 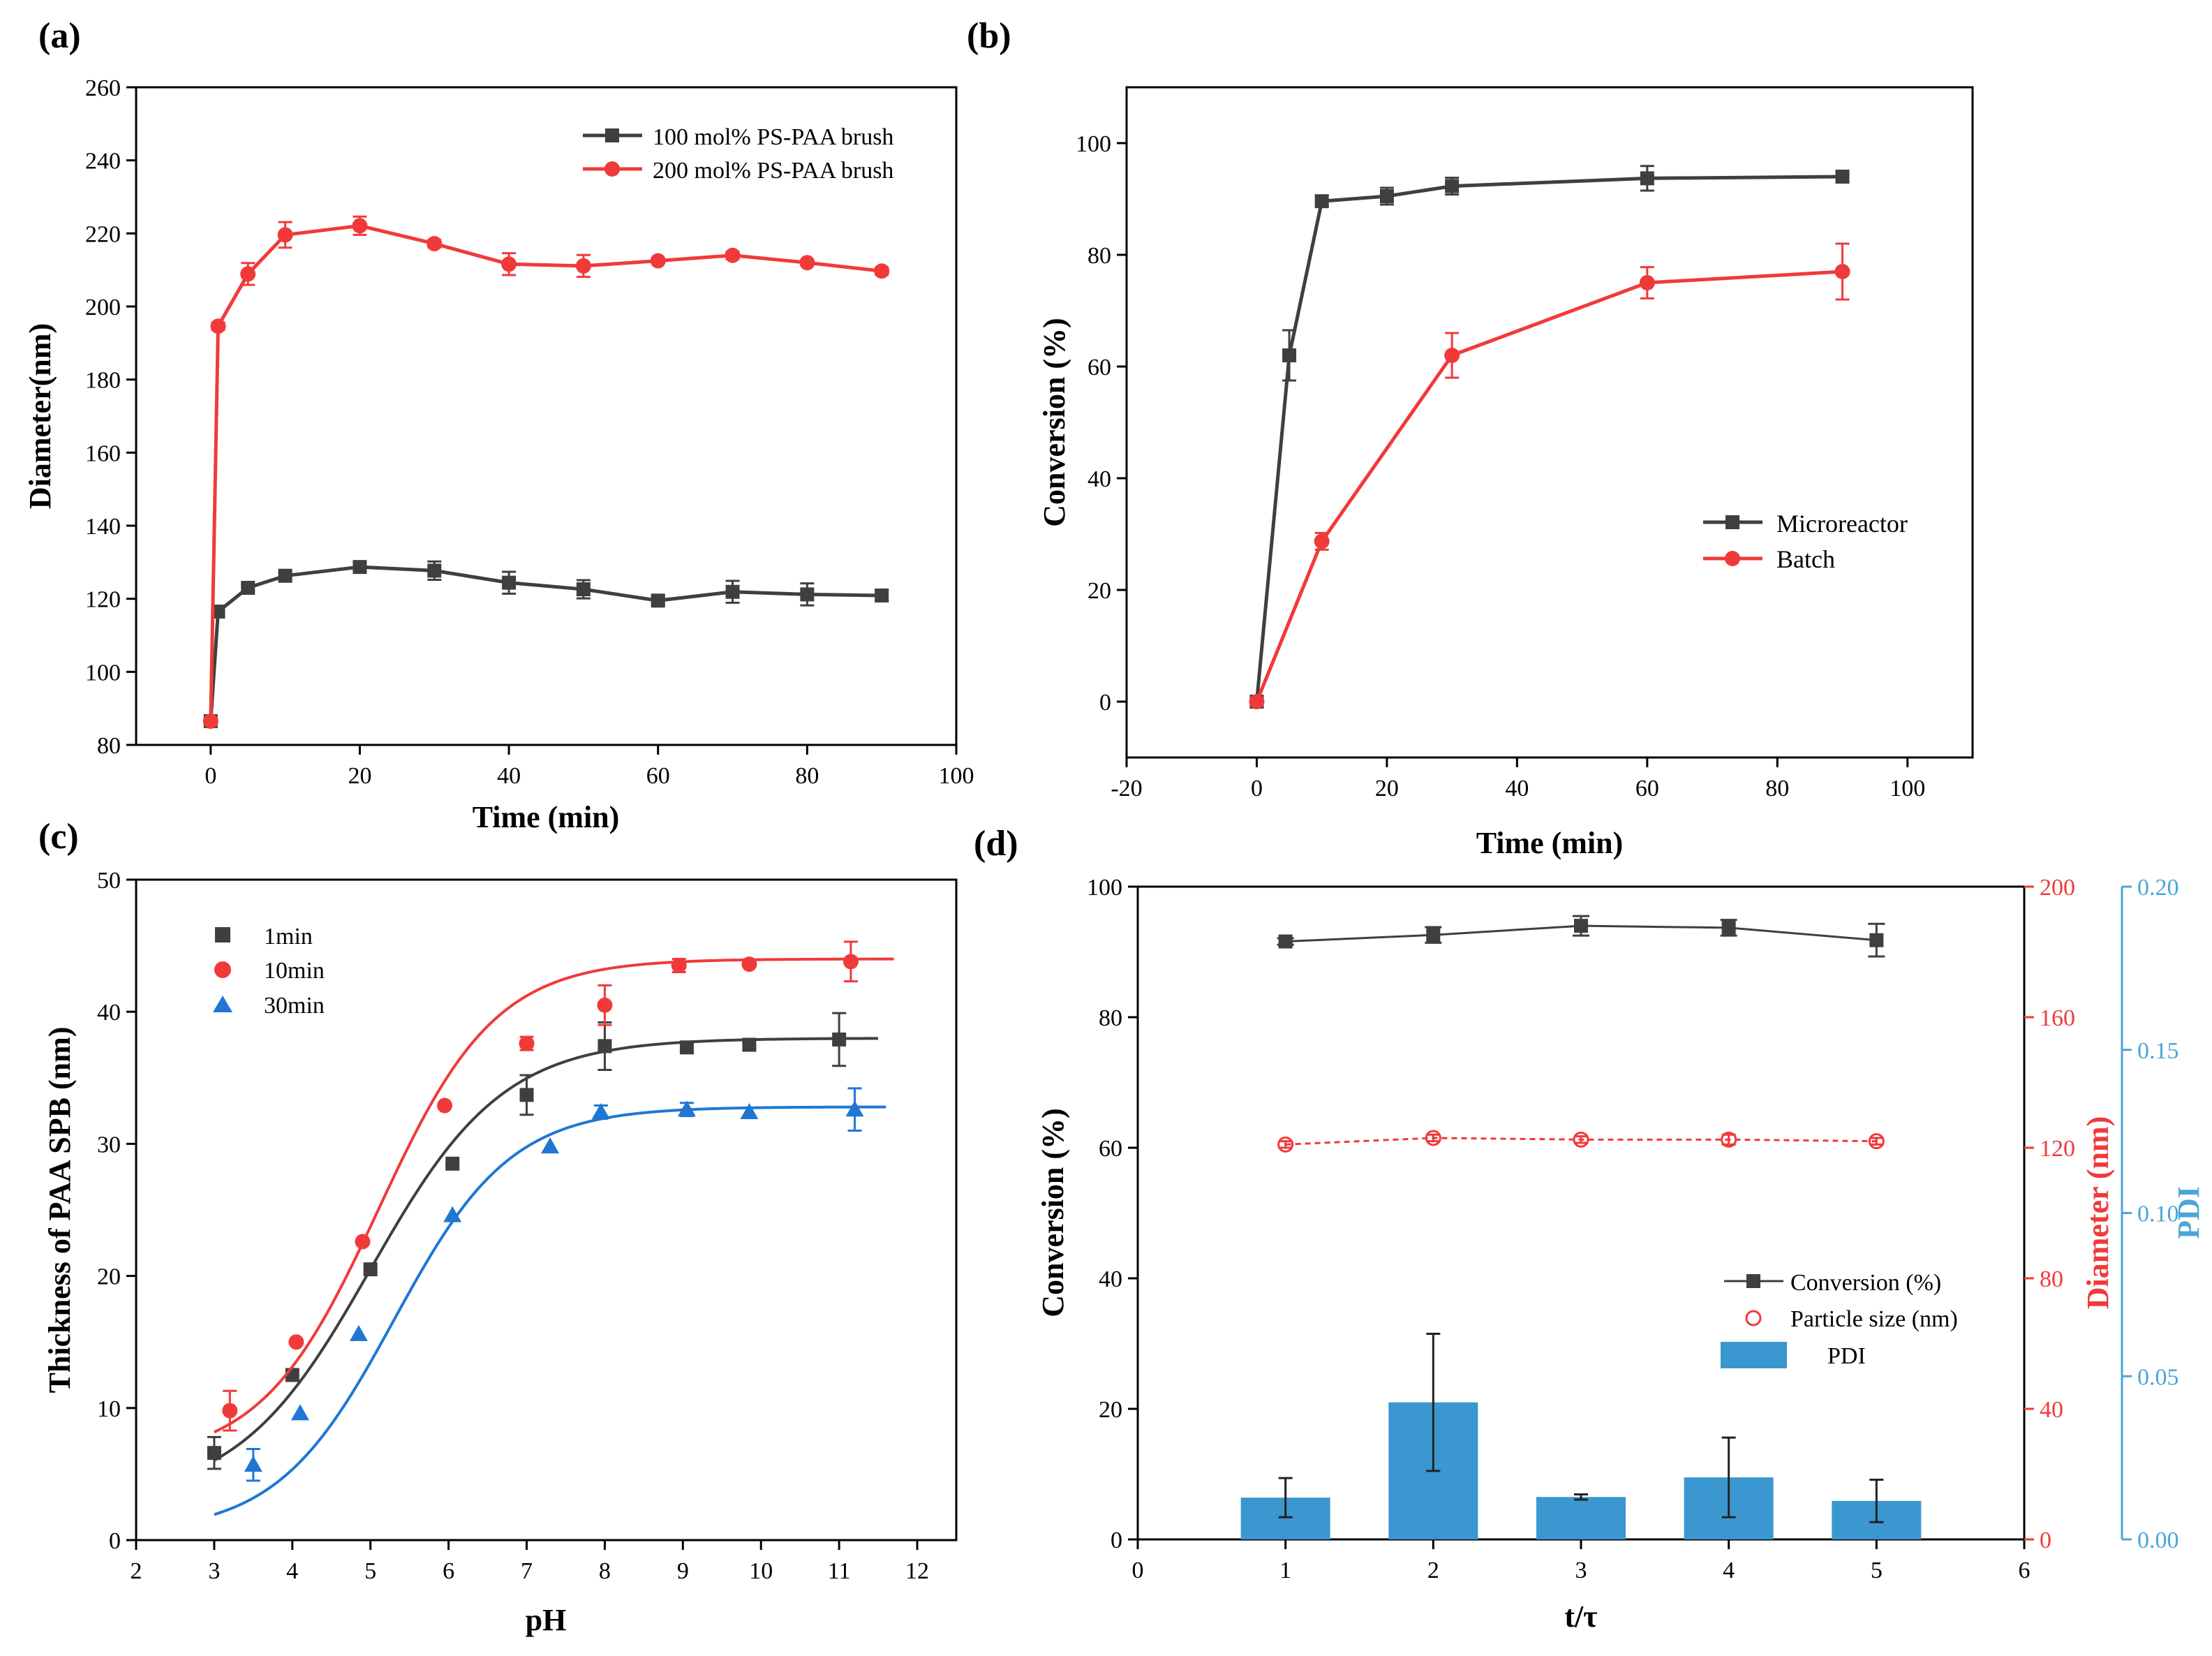 What do you see at coordinates (2045, 1540) in the screenshot?
I see `y2-tick-label-d: 0` at bounding box center [2045, 1540].